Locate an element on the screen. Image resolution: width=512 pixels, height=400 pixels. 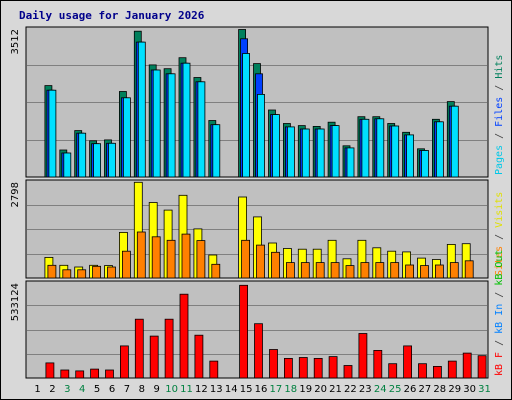
day-label: 7 is located at coordinates (127, 389).